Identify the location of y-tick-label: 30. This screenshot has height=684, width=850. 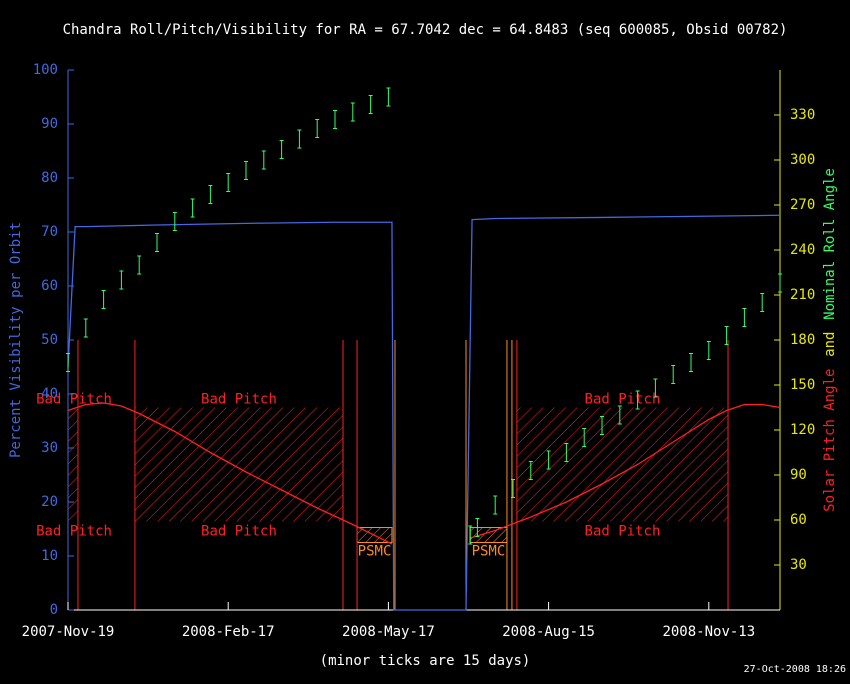
(49, 448).